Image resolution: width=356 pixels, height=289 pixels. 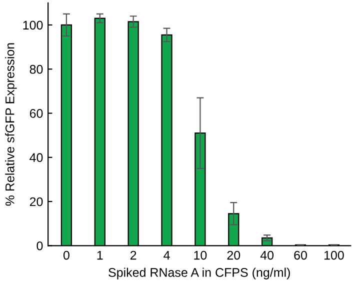 What do you see at coordinates (199, 274) in the screenshot?
I see `x-axis-title: Spiked RNase A in CFPS (ng/ml)` at bounding box center [199, 274].